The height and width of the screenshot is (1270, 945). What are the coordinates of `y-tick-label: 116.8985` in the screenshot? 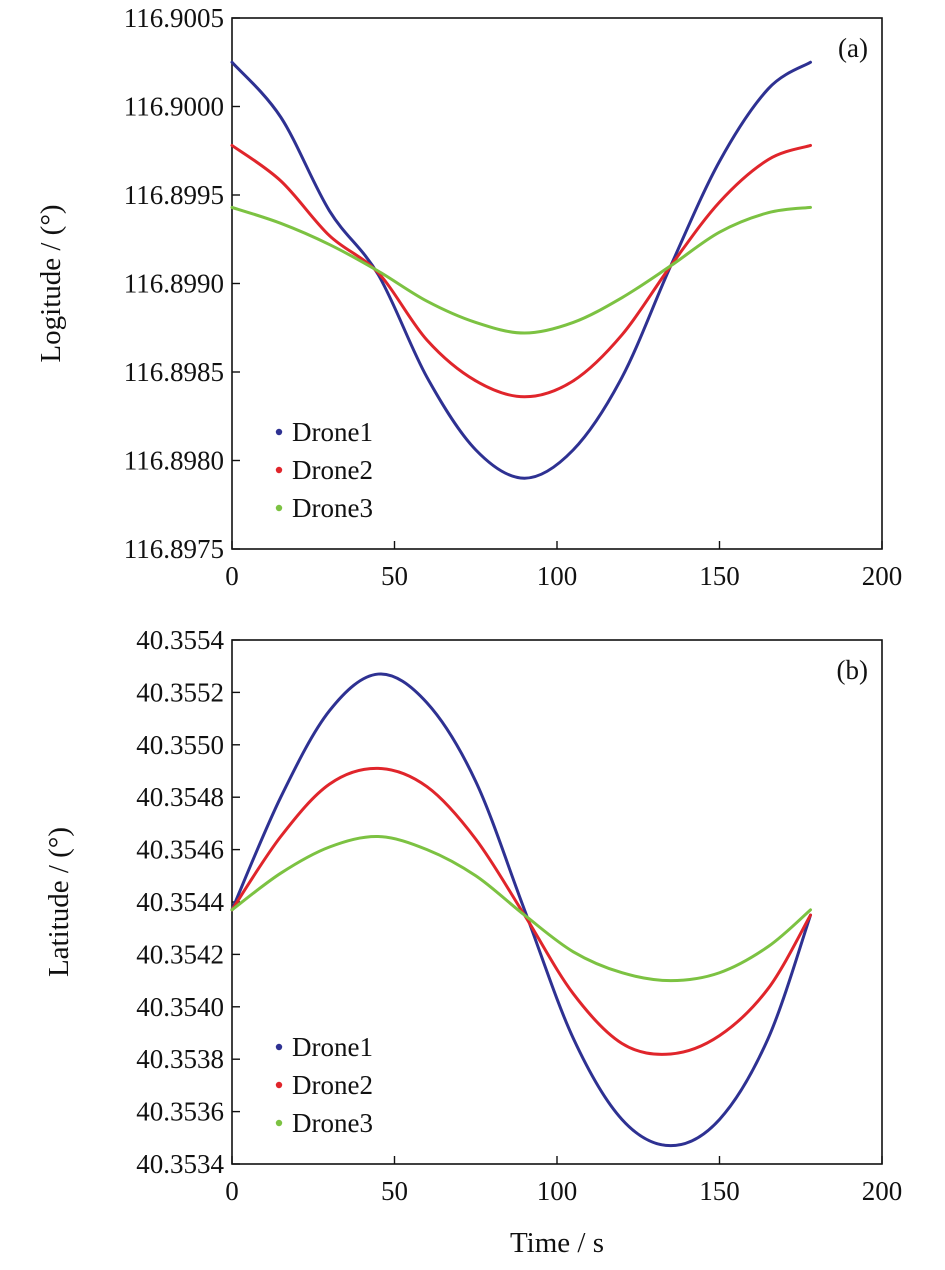 It's located at (174, 372).